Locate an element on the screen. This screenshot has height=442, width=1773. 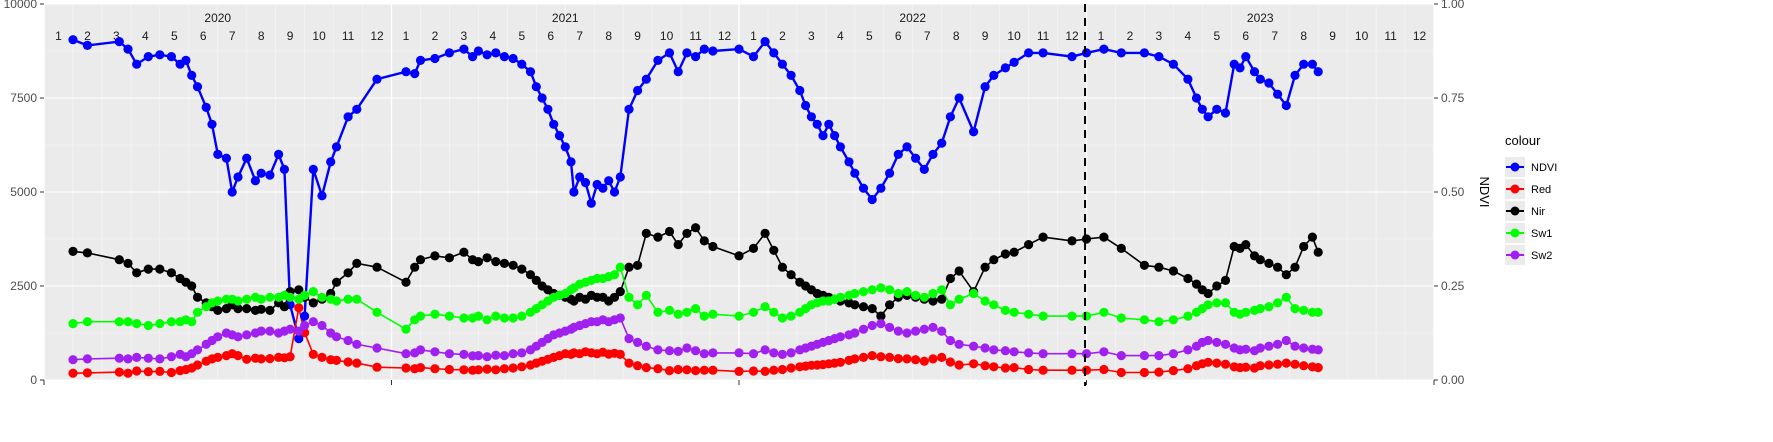
month-label: 3 is located at coordinates (811, 36).